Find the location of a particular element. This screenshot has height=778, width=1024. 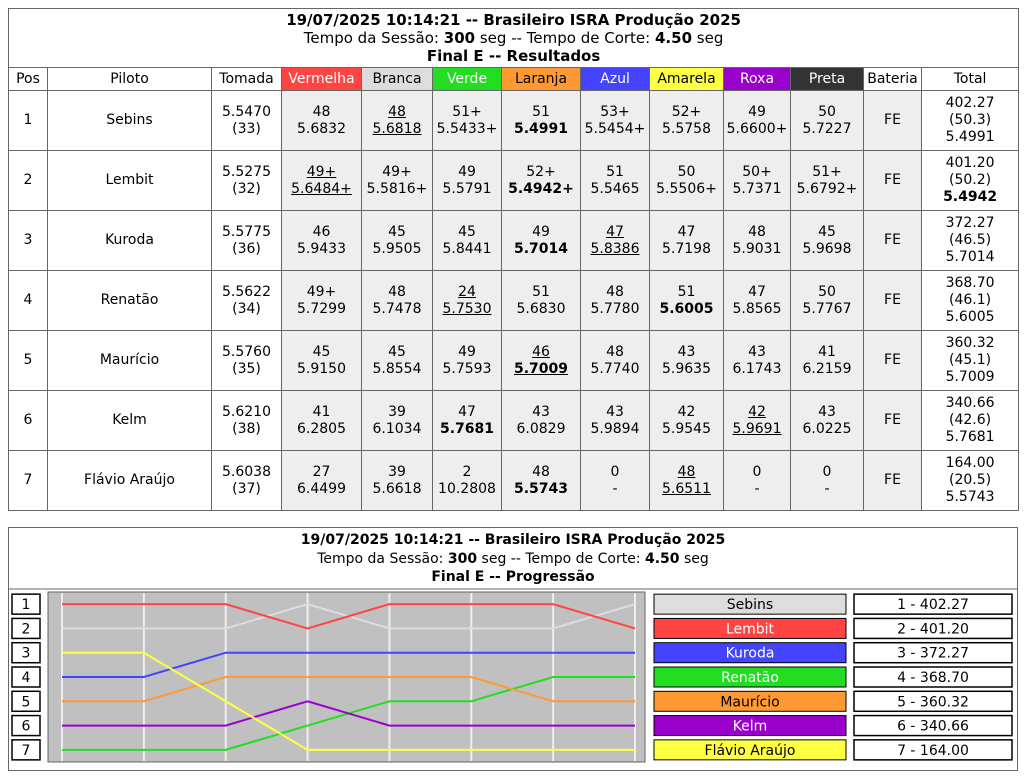

laps: 27 is located at coordinates (321, 471).